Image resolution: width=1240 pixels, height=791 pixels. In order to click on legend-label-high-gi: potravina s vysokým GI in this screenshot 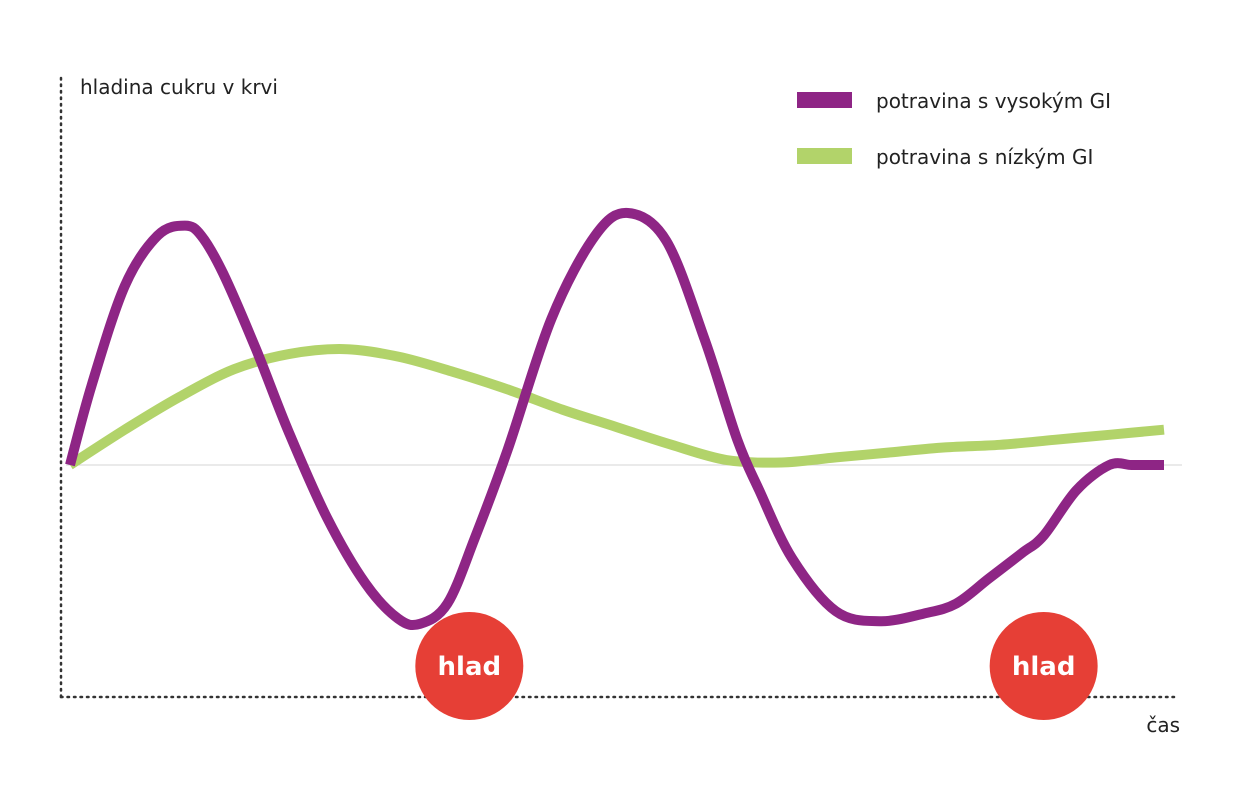, I will do `click(993, 101)`.